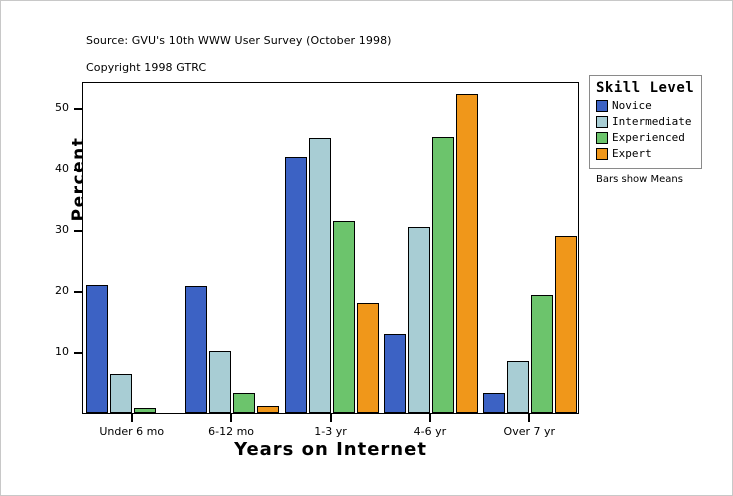  Describe the element at coordinates (132, 431) in the screenshot. I see `x-axis-tick-label: Under 6 mo` at that location.